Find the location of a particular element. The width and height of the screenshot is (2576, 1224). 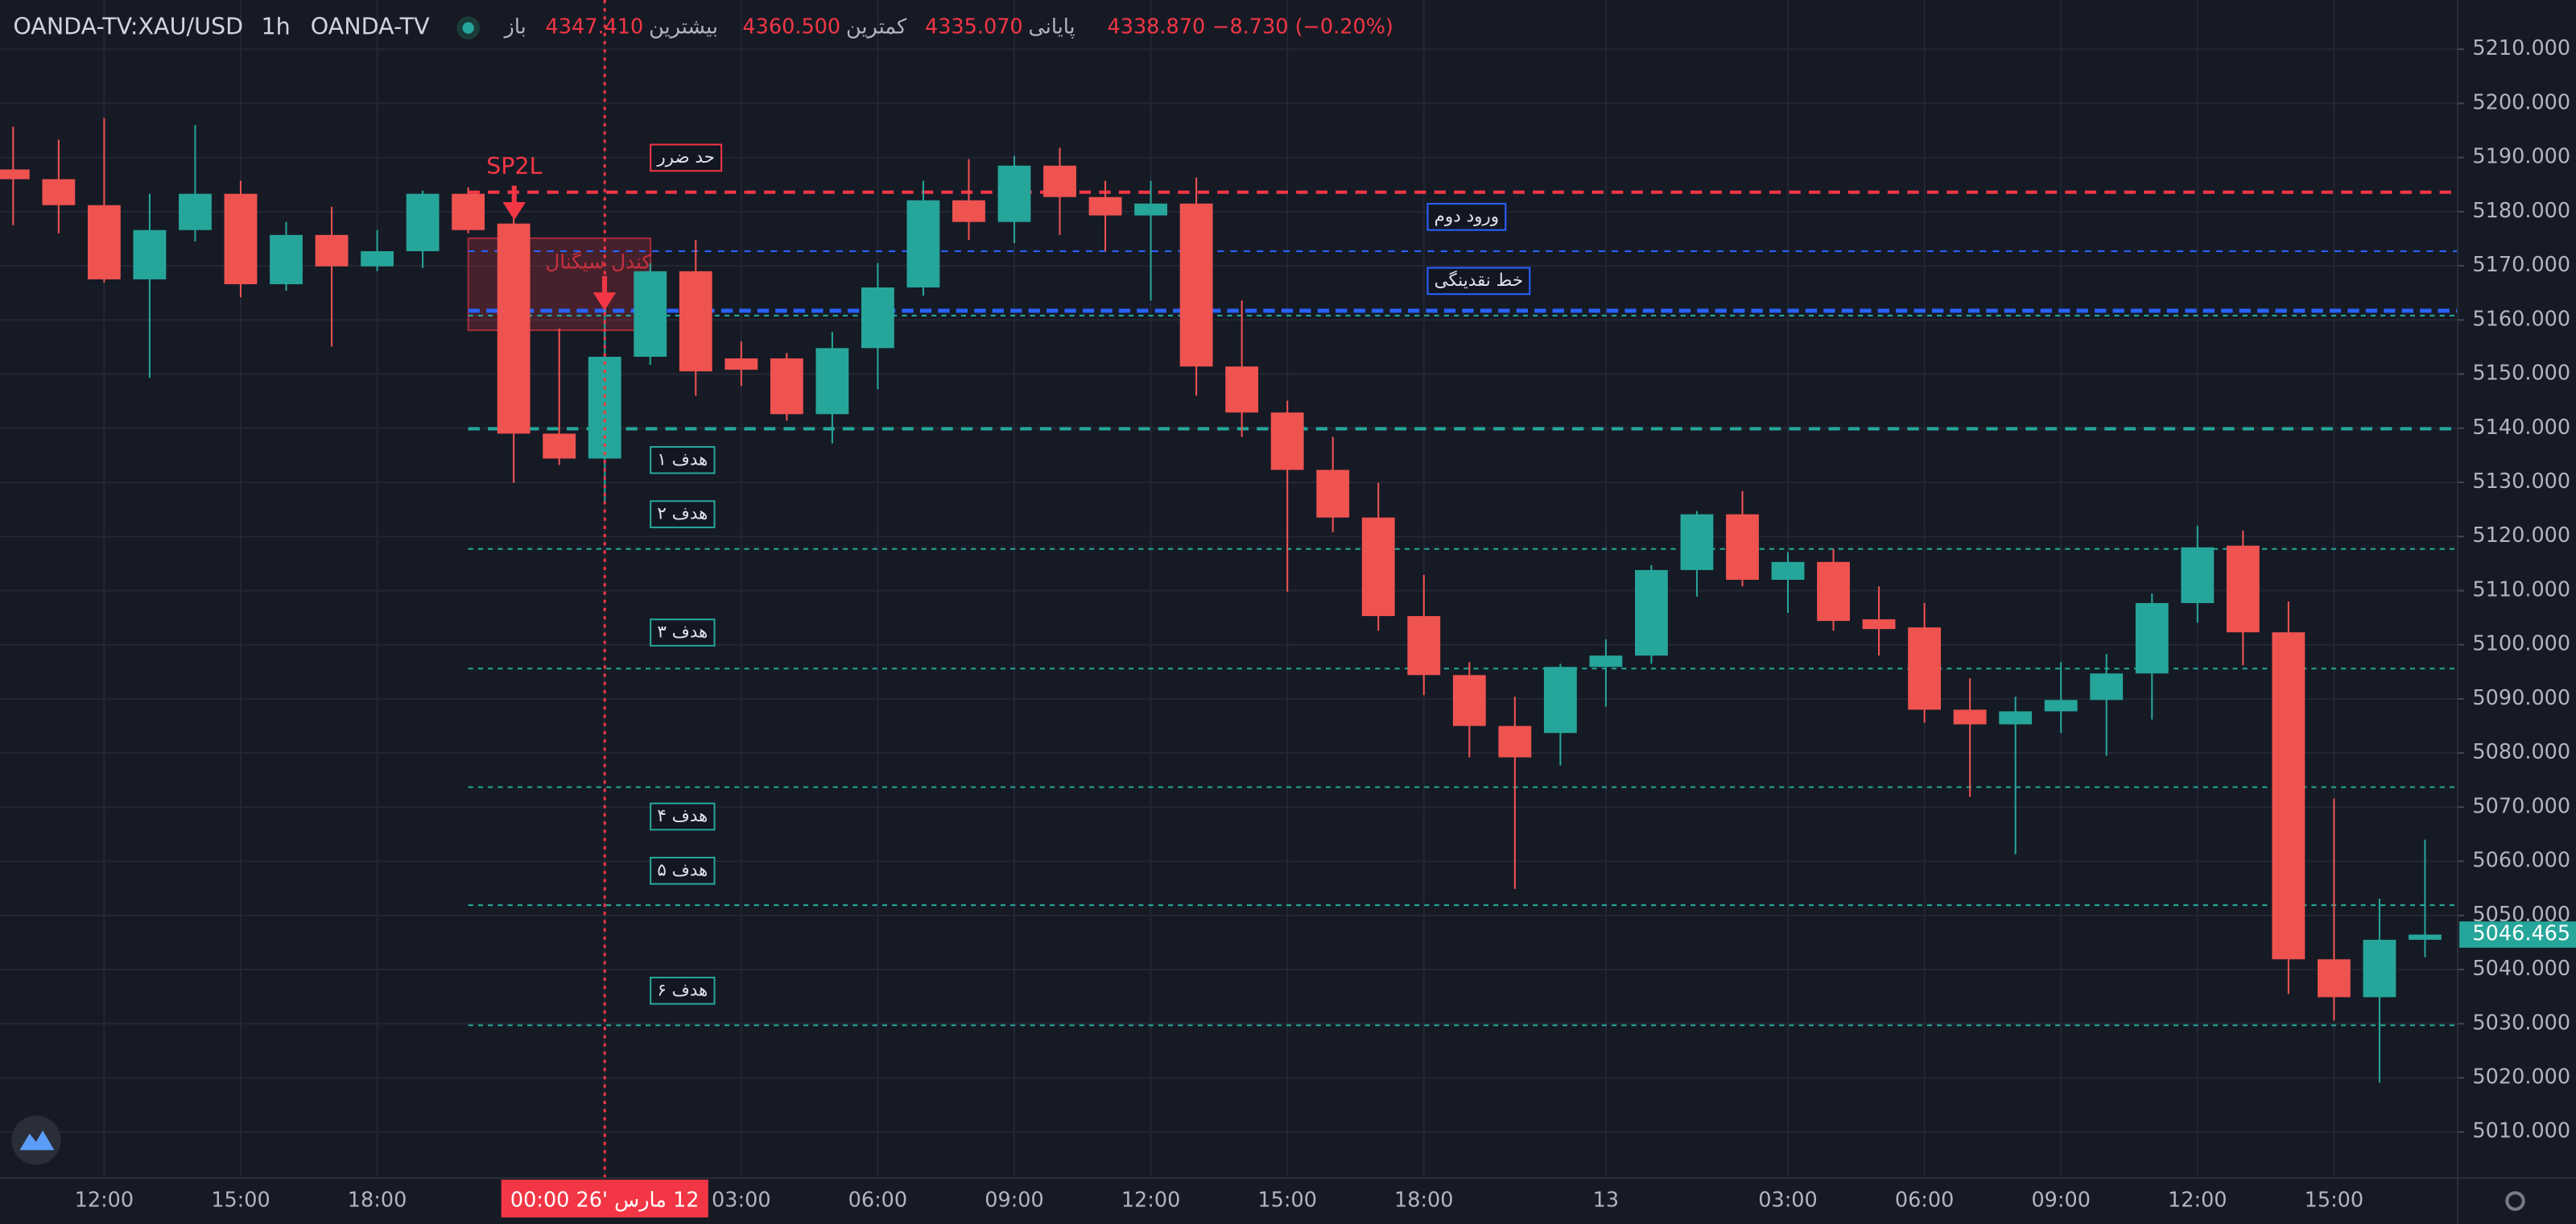

gear is located at coordinates (2515, 1201).